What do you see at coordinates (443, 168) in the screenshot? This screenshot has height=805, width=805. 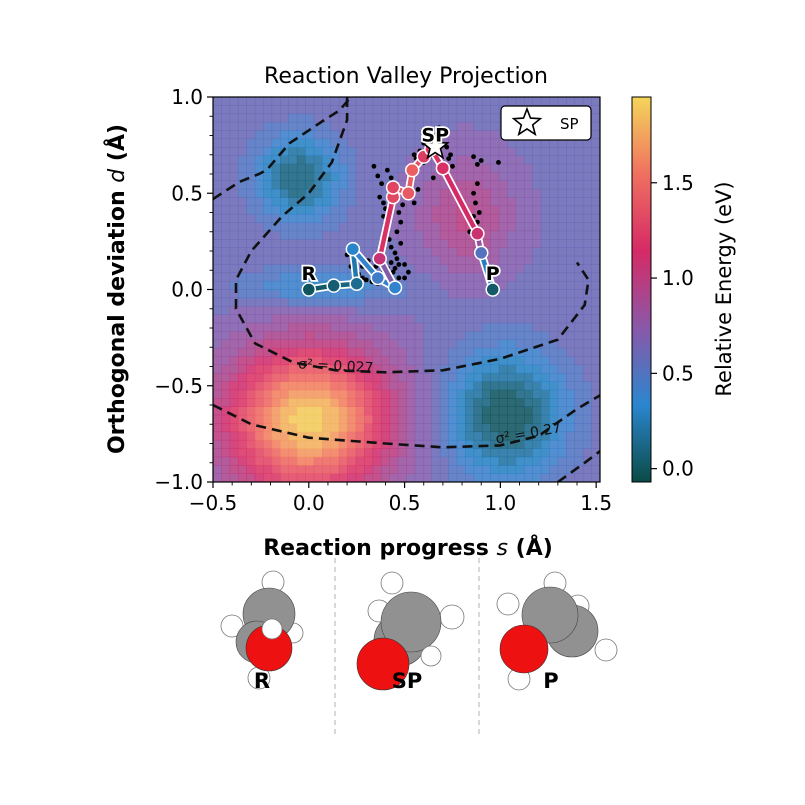 I see `path-point` at bounding box center [443, 168].